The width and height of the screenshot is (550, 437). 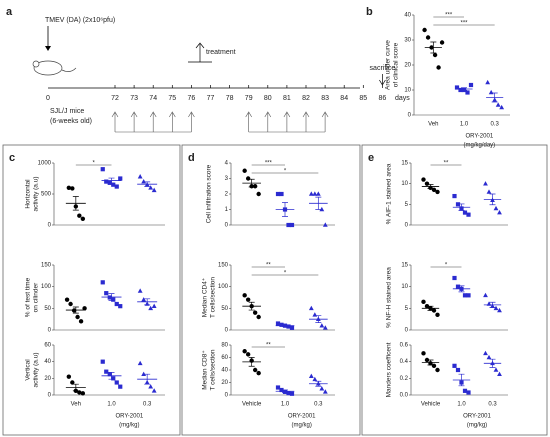 What do you see at coordinates (147, 405) in the screenshot?
I see `x-tick-label: 0.3` at bounding box center [147, 405].